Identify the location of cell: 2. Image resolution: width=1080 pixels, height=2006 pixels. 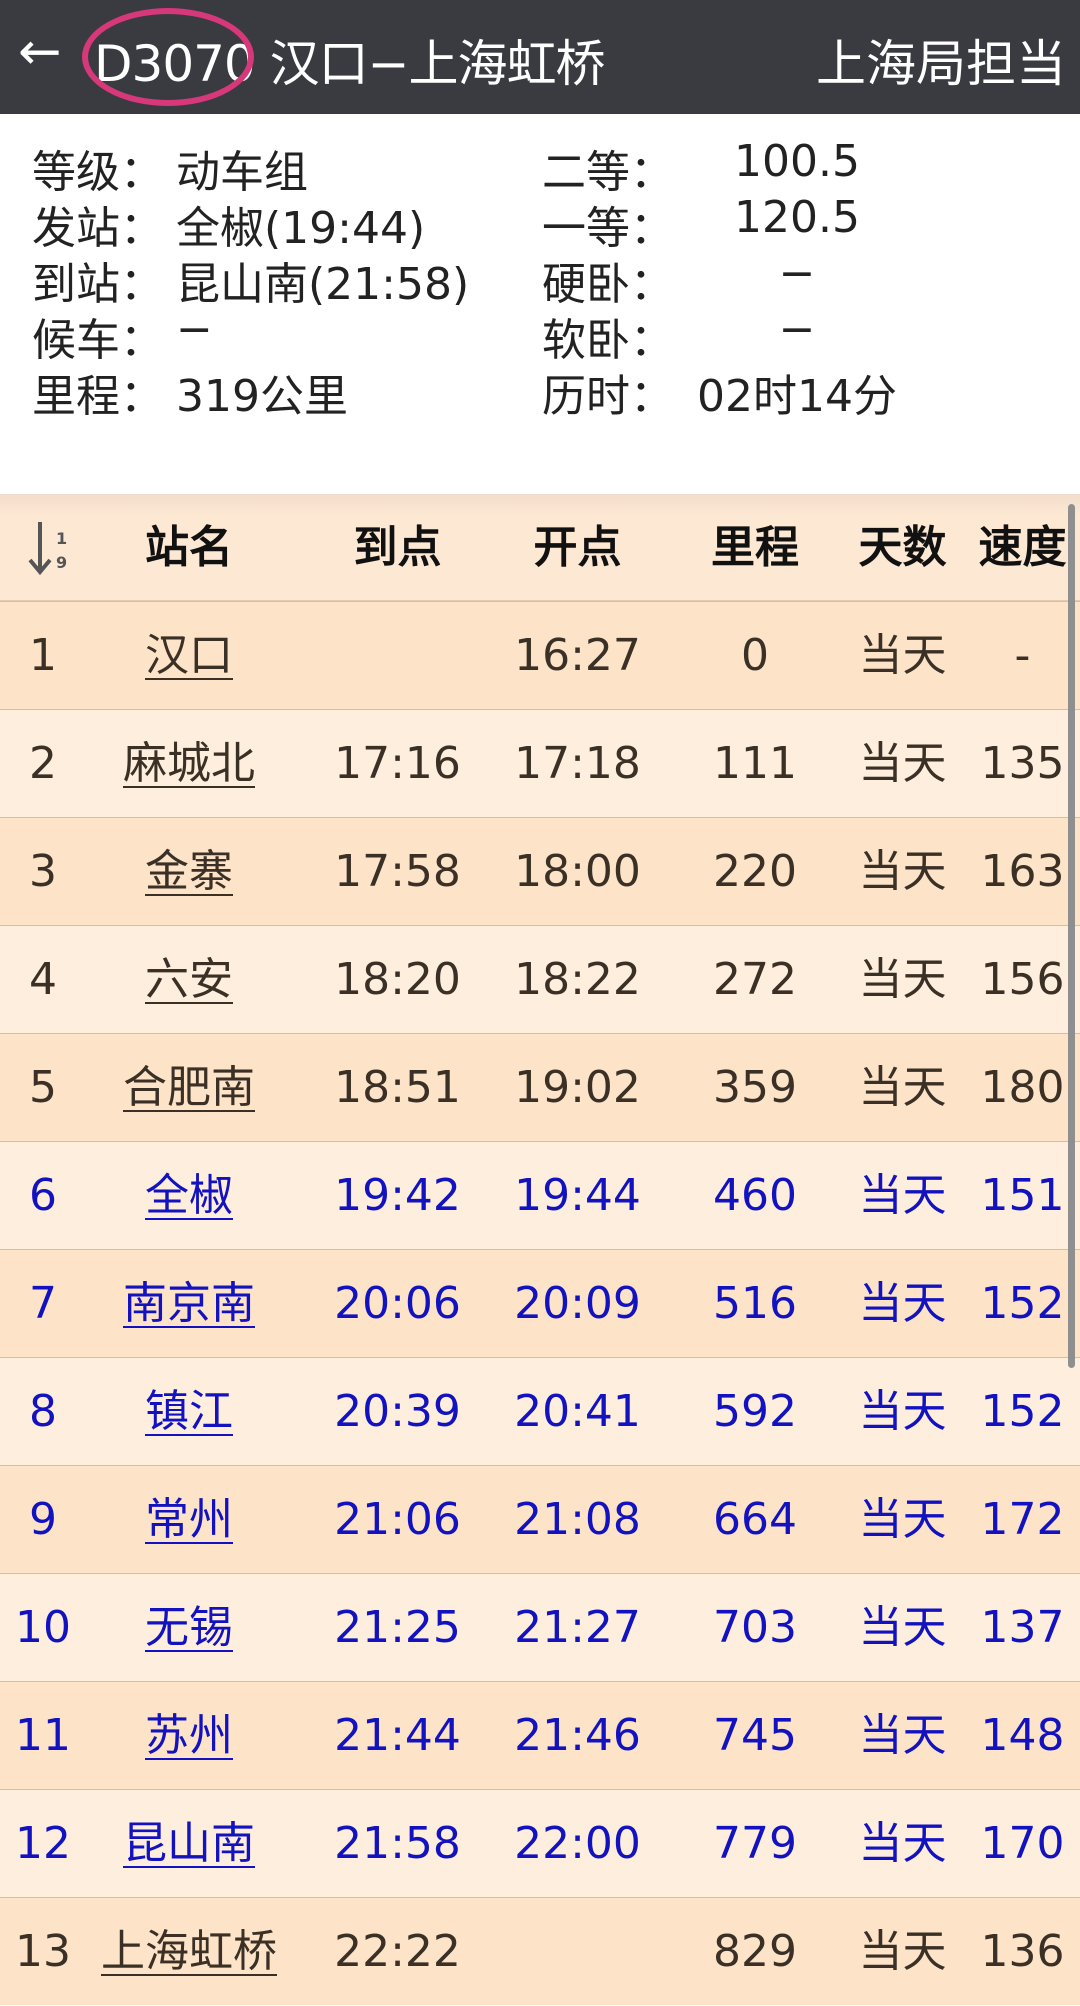
(43, 764).